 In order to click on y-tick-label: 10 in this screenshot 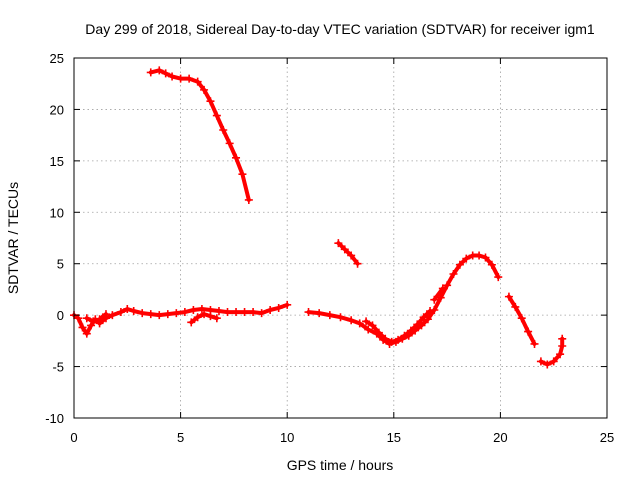, I will do `click(57, 212)`.